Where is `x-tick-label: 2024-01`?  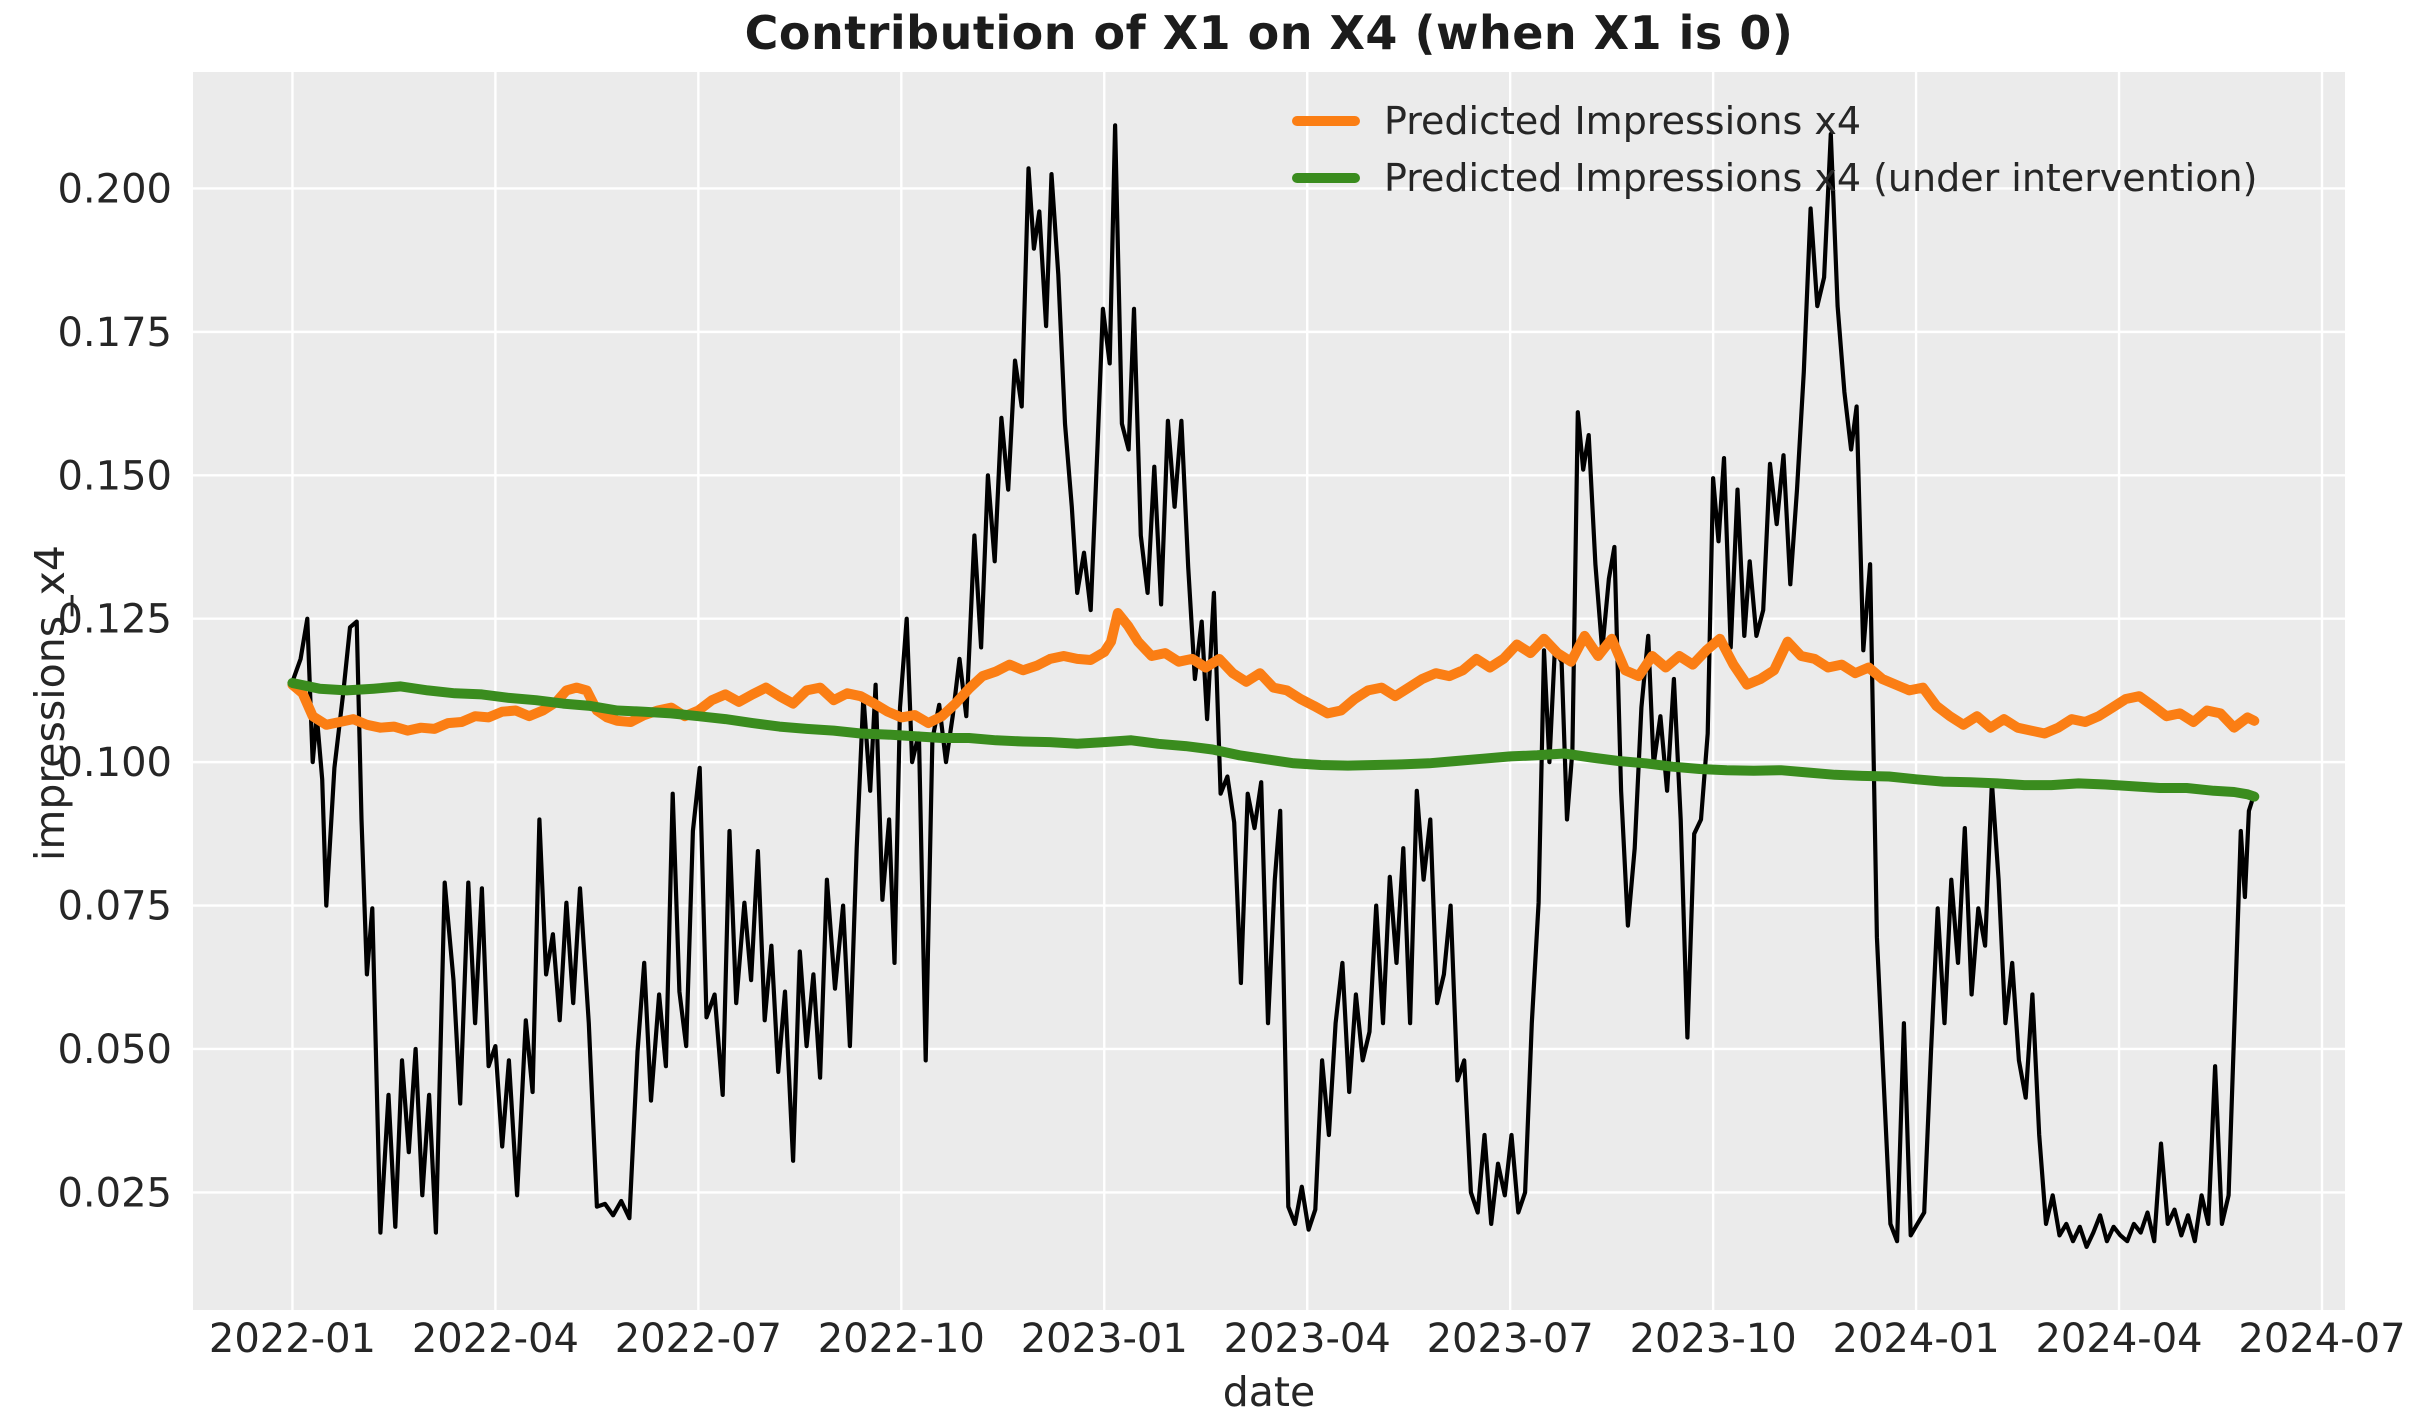 x-tick-label: 2024-01 is located at coordinates (1916, 1339).